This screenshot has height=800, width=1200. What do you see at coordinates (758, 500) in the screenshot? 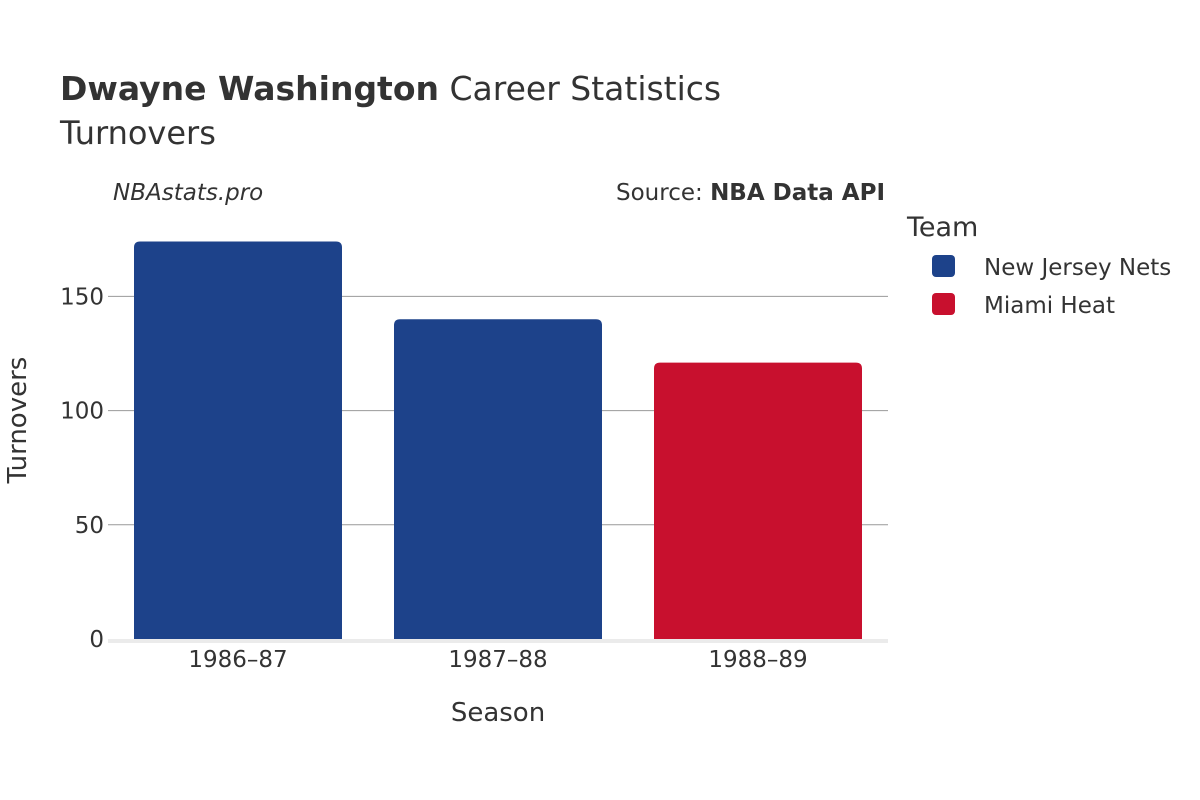
I see `bar-1988–89` at bounding box center [758, 500].